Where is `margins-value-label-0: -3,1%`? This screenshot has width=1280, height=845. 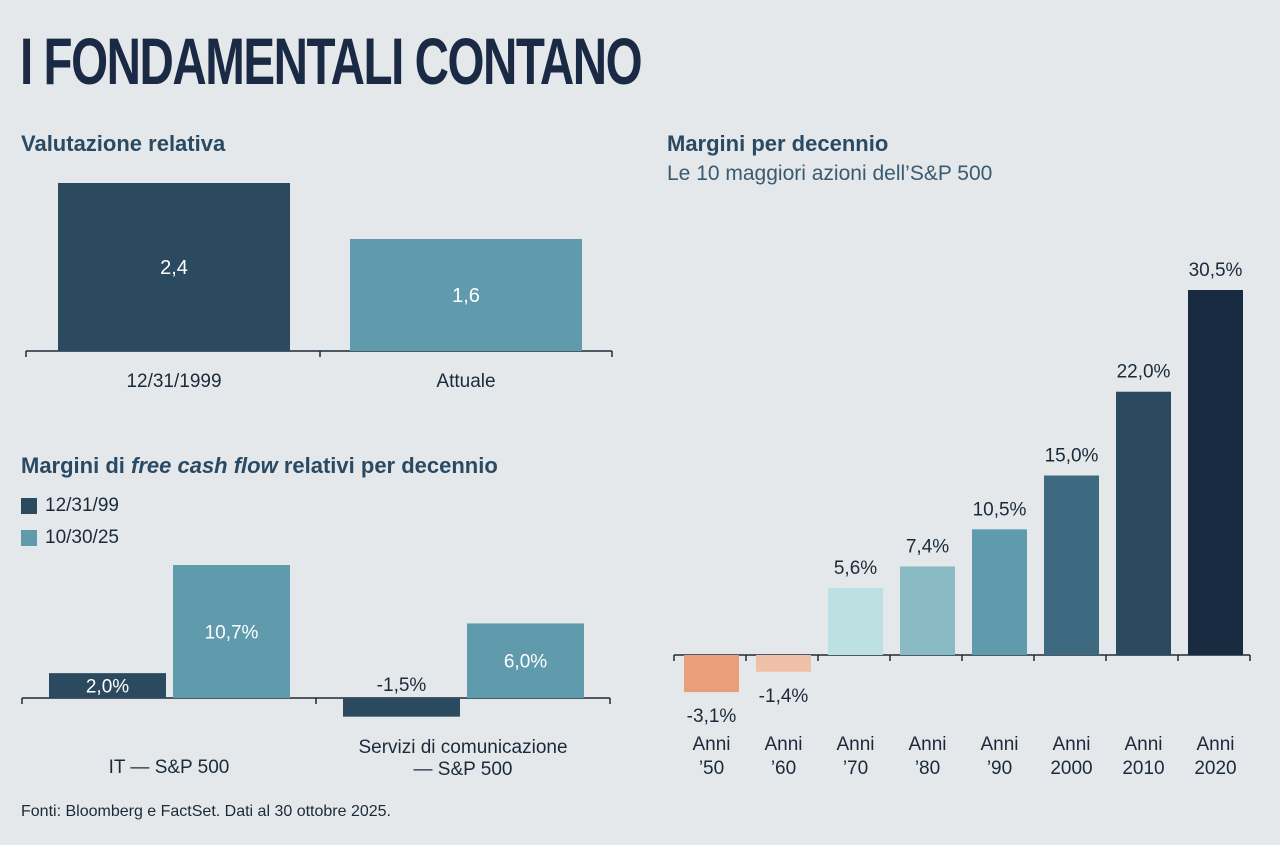 margins-value-label-0: -3,1% is located at coordinates (712, 716).